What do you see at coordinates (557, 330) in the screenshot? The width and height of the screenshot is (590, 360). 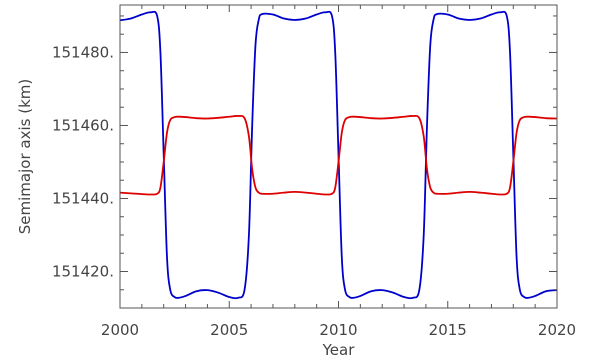 I see `x-tick-label: 2020` at bounding box center [557, 330].